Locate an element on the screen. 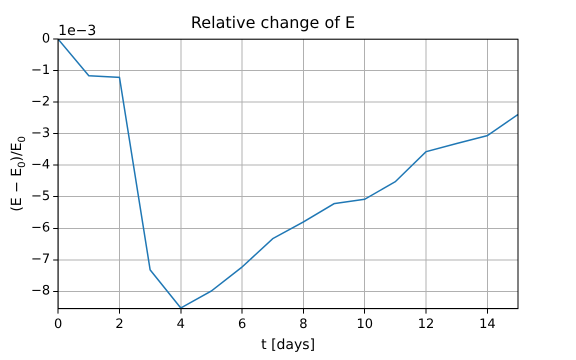 The width and height of the screenshot is (576, 360). y-tick-label: −2 is located at coordinates (40, 102).